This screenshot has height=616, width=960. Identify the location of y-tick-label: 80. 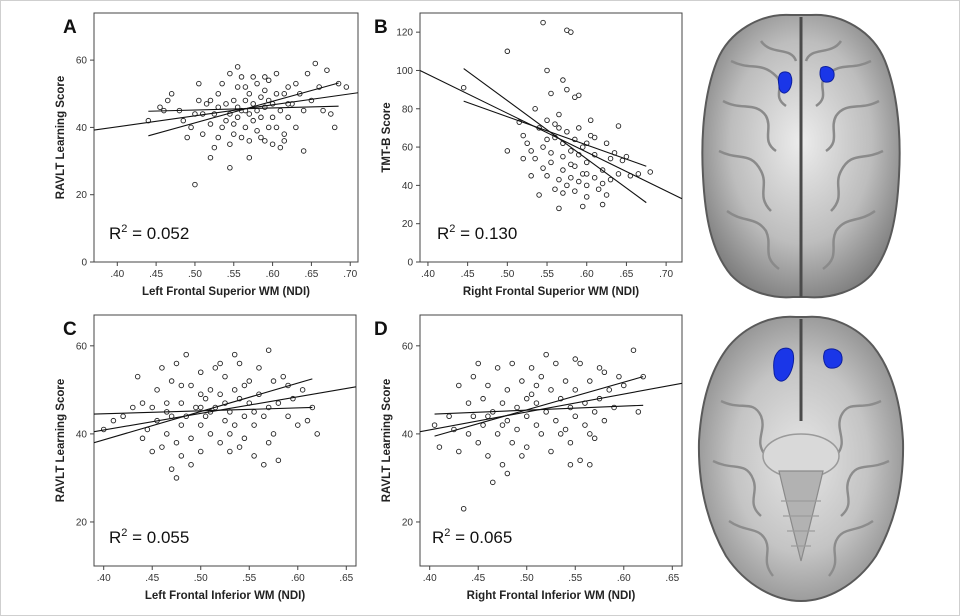
(408, 109).